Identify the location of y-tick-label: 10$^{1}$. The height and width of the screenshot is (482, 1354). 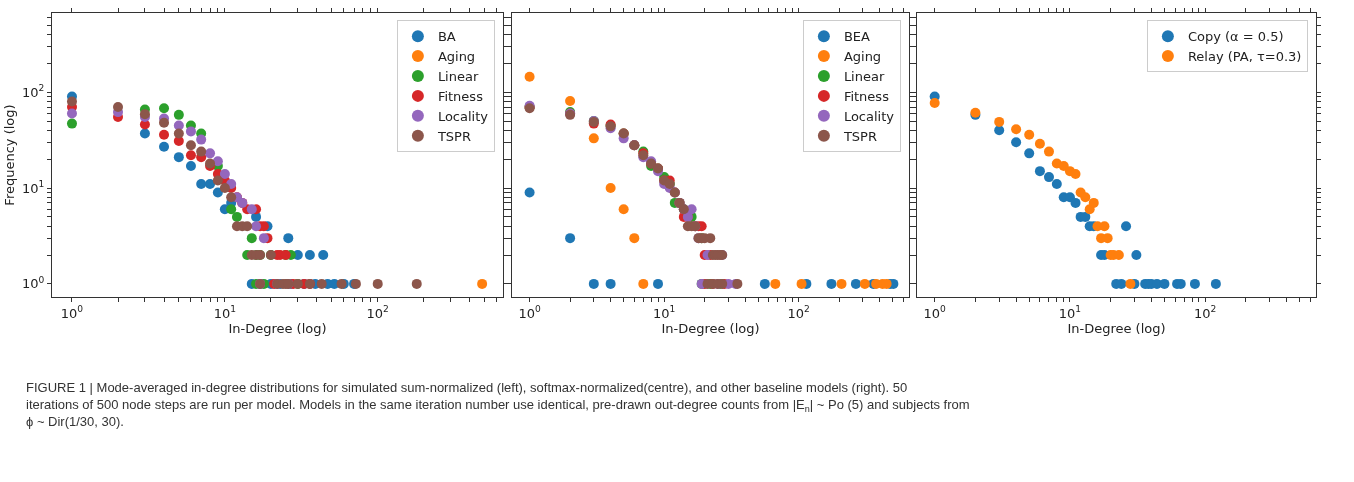
(33, 187).